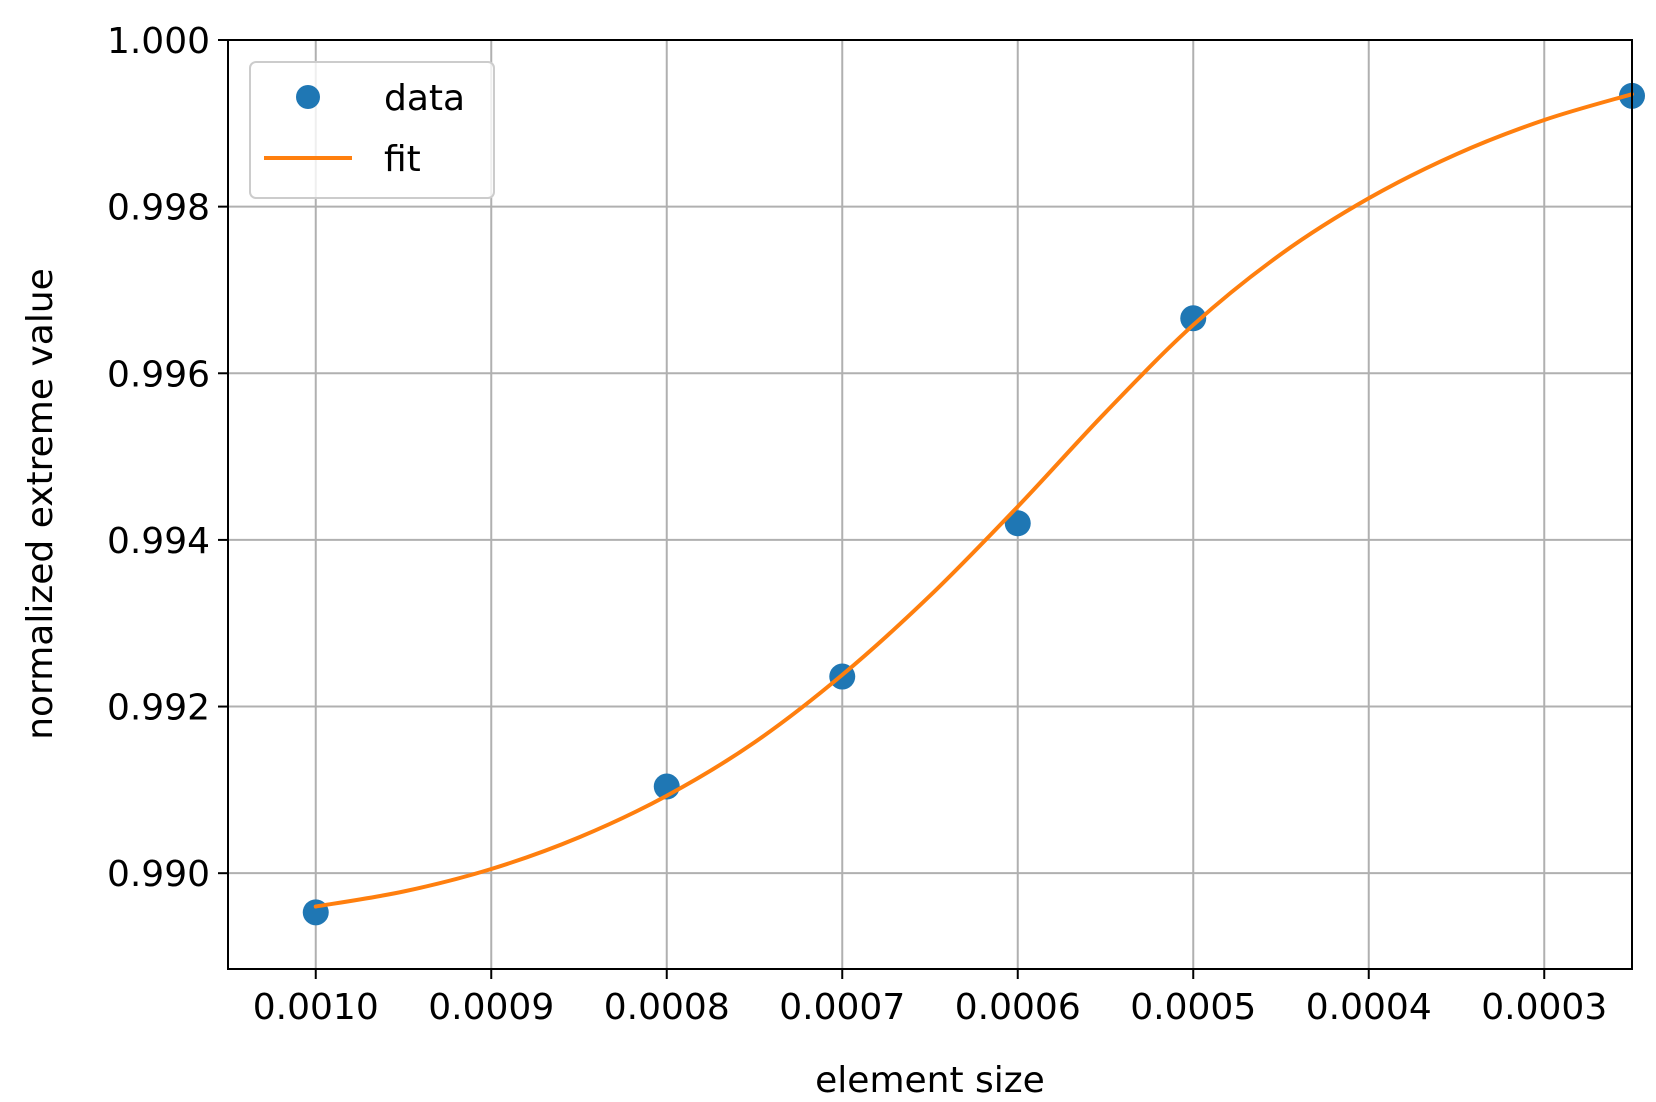  What do you see at coordinates (158, 708) in the screenshot?
I see `y-tick-label: 0.992` at bounding box center [158, 708].